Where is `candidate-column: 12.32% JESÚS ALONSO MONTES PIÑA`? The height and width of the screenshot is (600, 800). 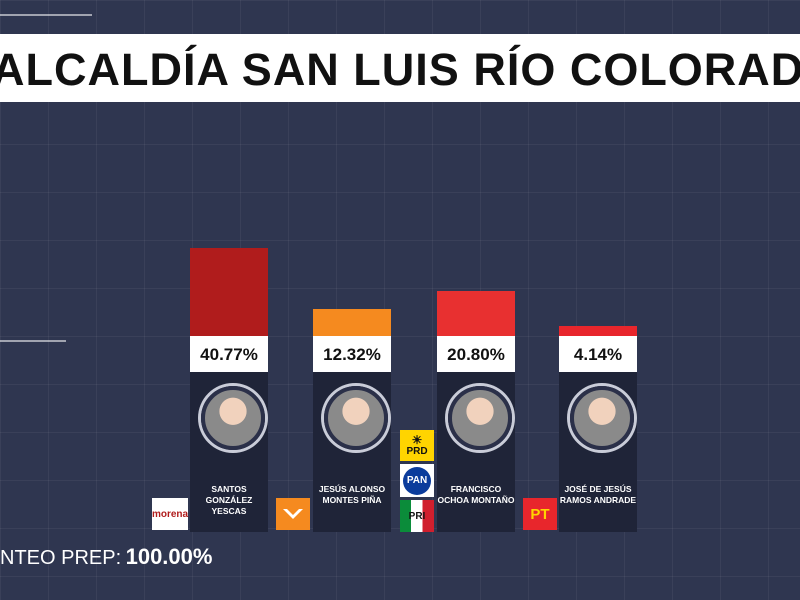 candidate-column: 12.32% JESÚS ALONSO MONTES PIÑA is located at coordinates (352, 366).